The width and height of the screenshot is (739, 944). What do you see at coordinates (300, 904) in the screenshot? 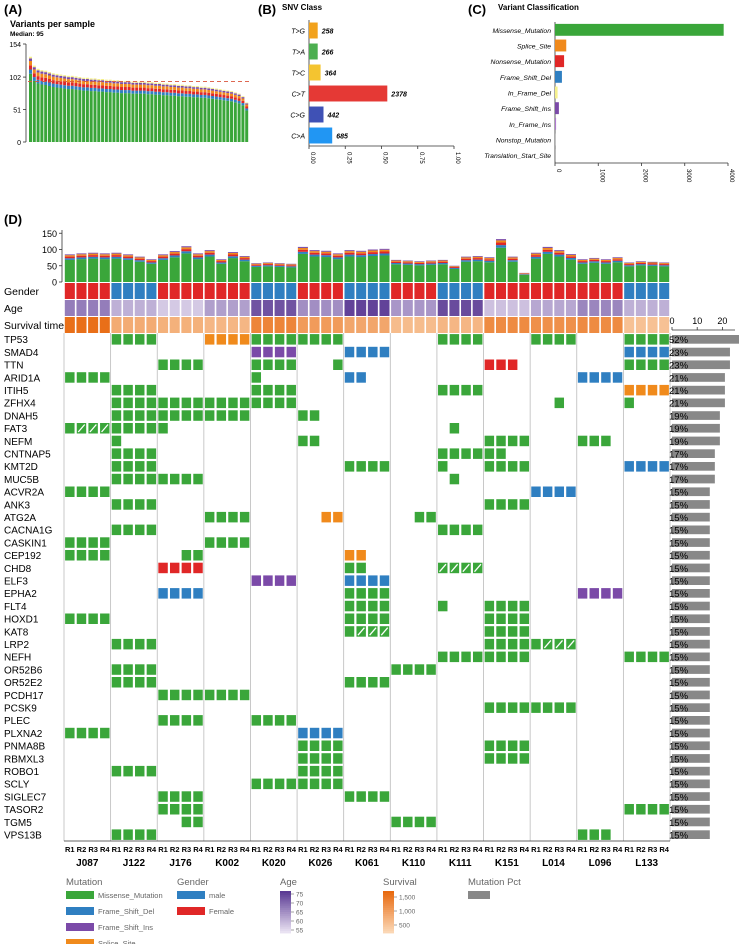
I see `legend-age-tick-label: 70` at bounding box center [300, 904].